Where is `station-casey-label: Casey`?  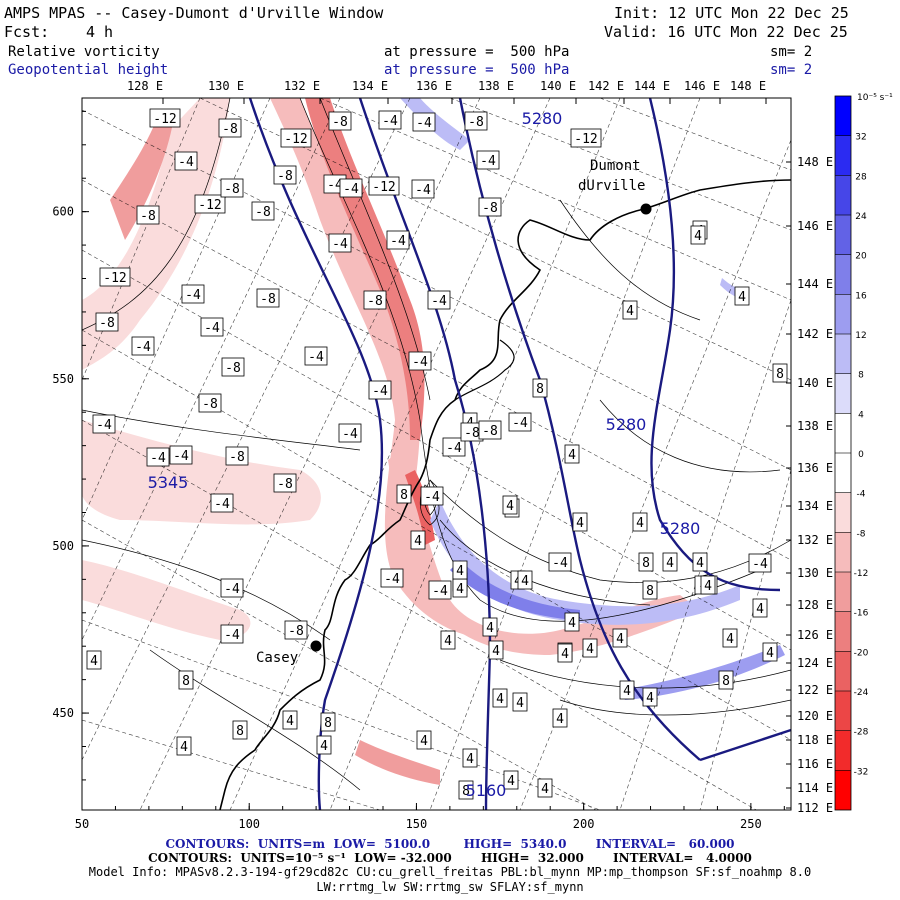
station-casey-label: Casey is located at coordinates (277, 658).